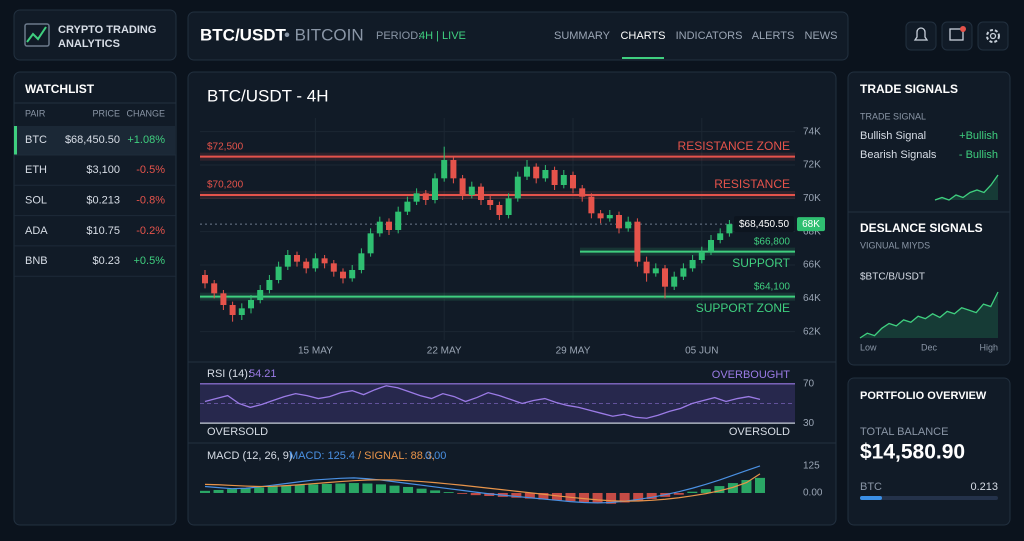 The height and width of the screenshot is (541, 1024). Describe the element at coordinates (582, 36) in the screenshot. I see `nav-item: SUMMARY` at that location.